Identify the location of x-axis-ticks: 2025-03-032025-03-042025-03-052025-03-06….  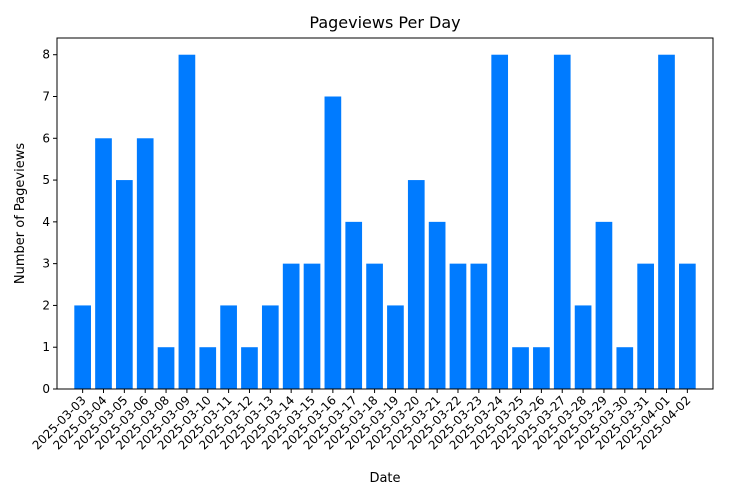
(361, 420).